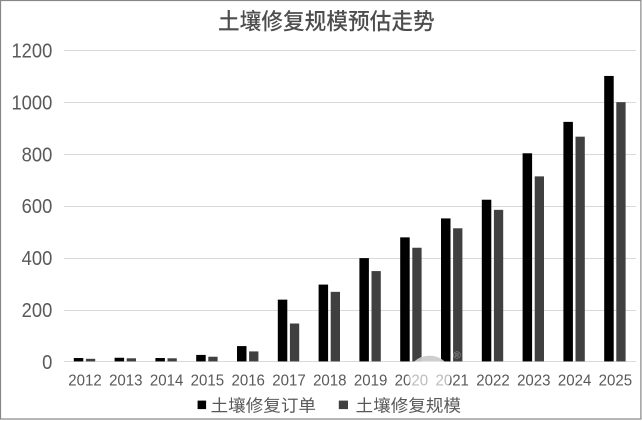 The width and height of the screenshot is (642, 421). I want to click on svg-text: 2025, so click(615, 381).